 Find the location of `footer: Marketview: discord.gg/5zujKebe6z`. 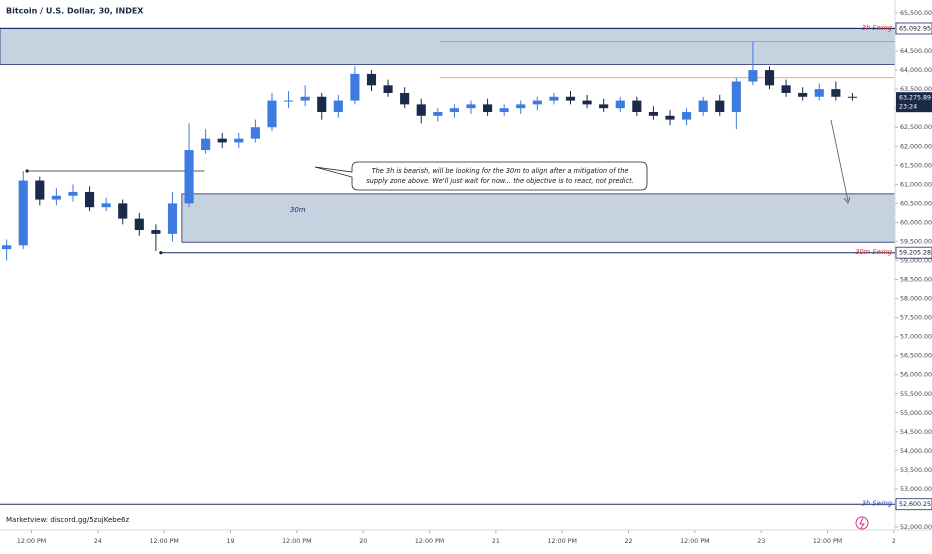

footer: Marketview: discord.gg/5zujKebe6z is located at coordinates (67, 520).